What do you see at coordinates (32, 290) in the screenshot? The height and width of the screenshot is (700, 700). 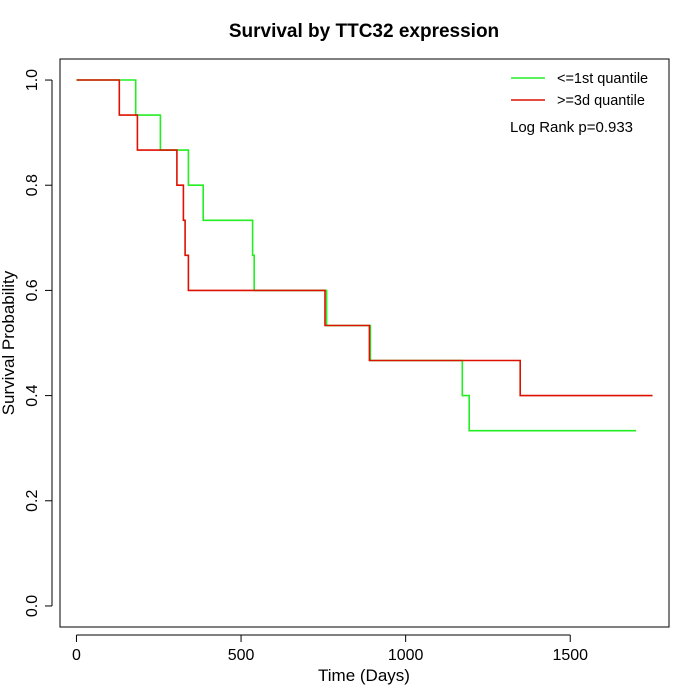 I see `y-tick-label: 0.6` at bounding box center [32, 290].